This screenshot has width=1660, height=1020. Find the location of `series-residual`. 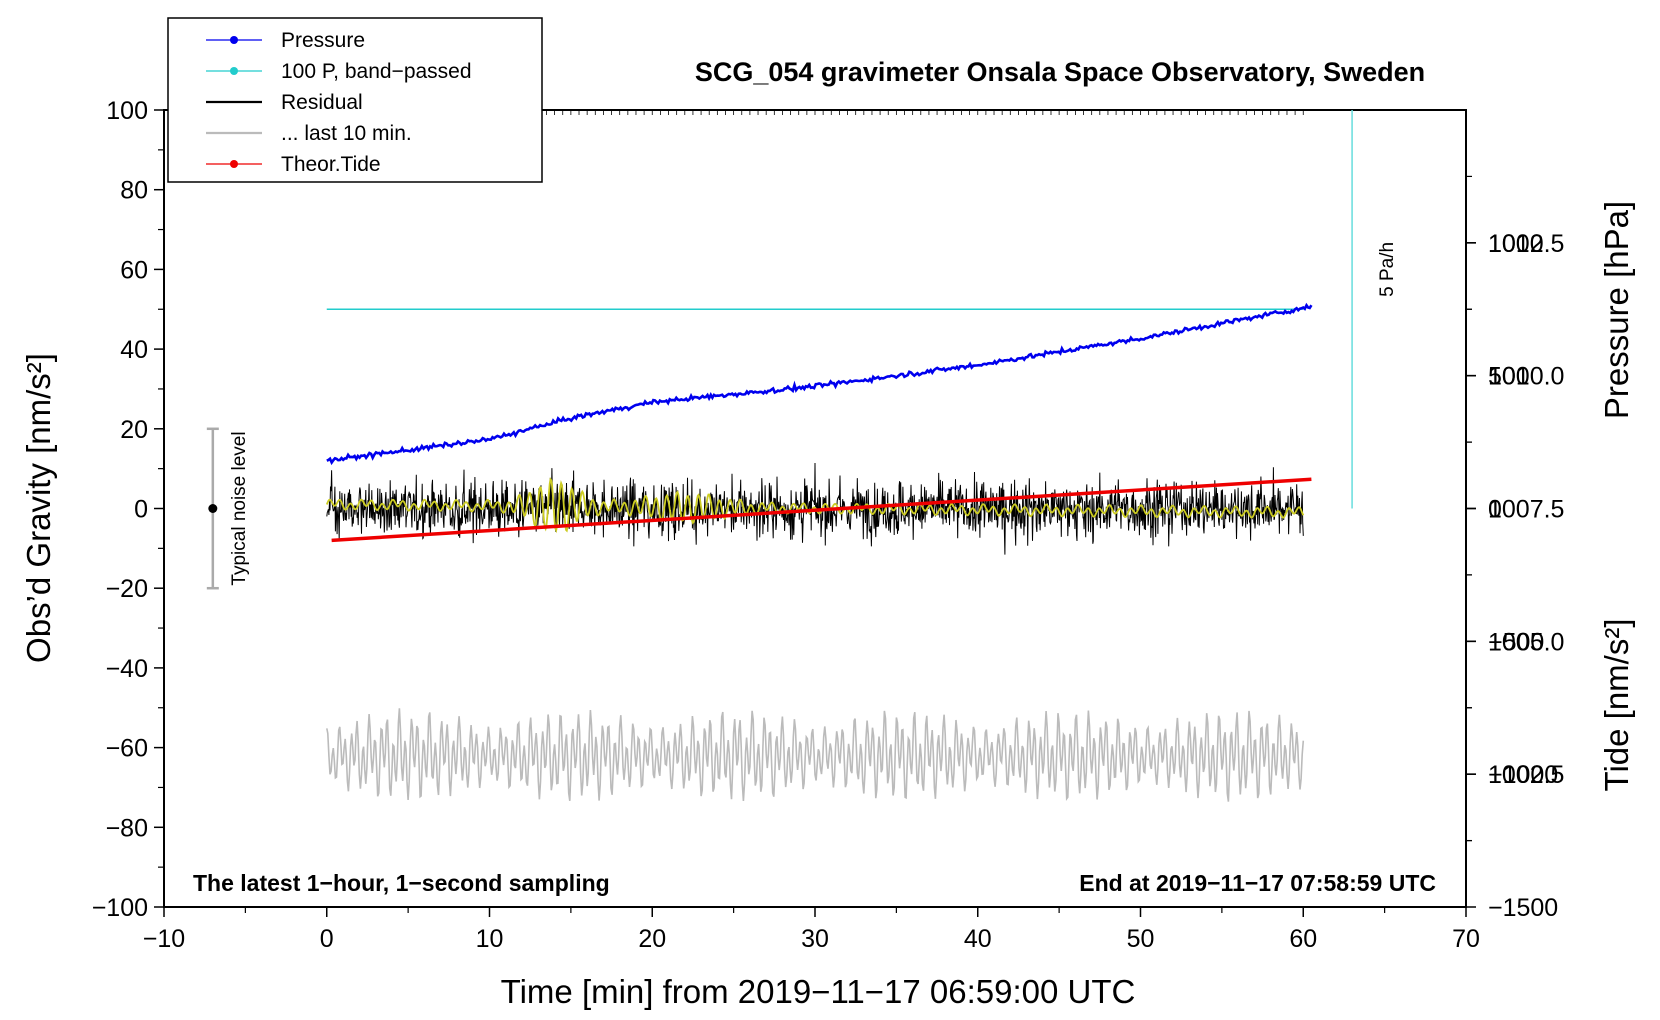

series-residual is located at coordinates (815, 508).